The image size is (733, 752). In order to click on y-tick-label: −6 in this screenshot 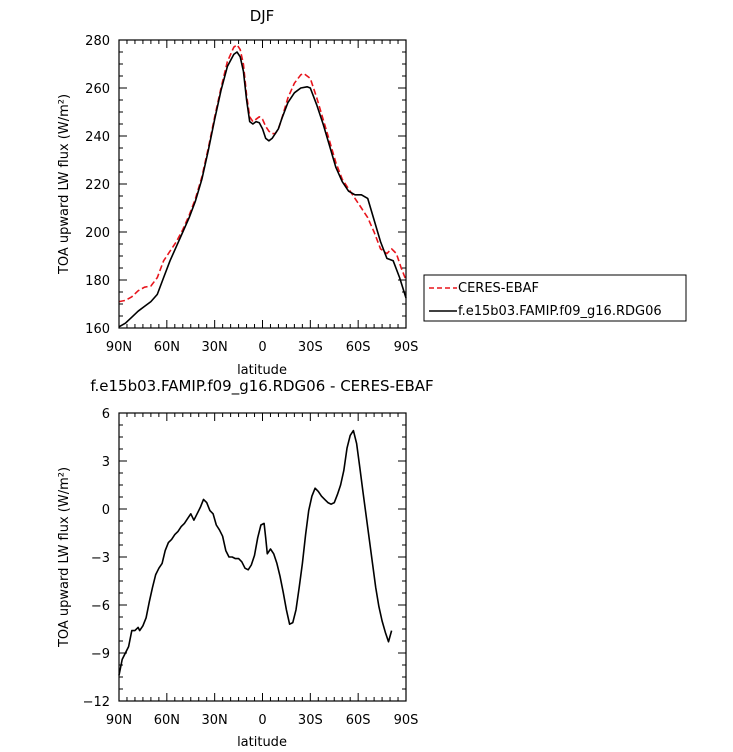, I will do `click(100, 606)`.